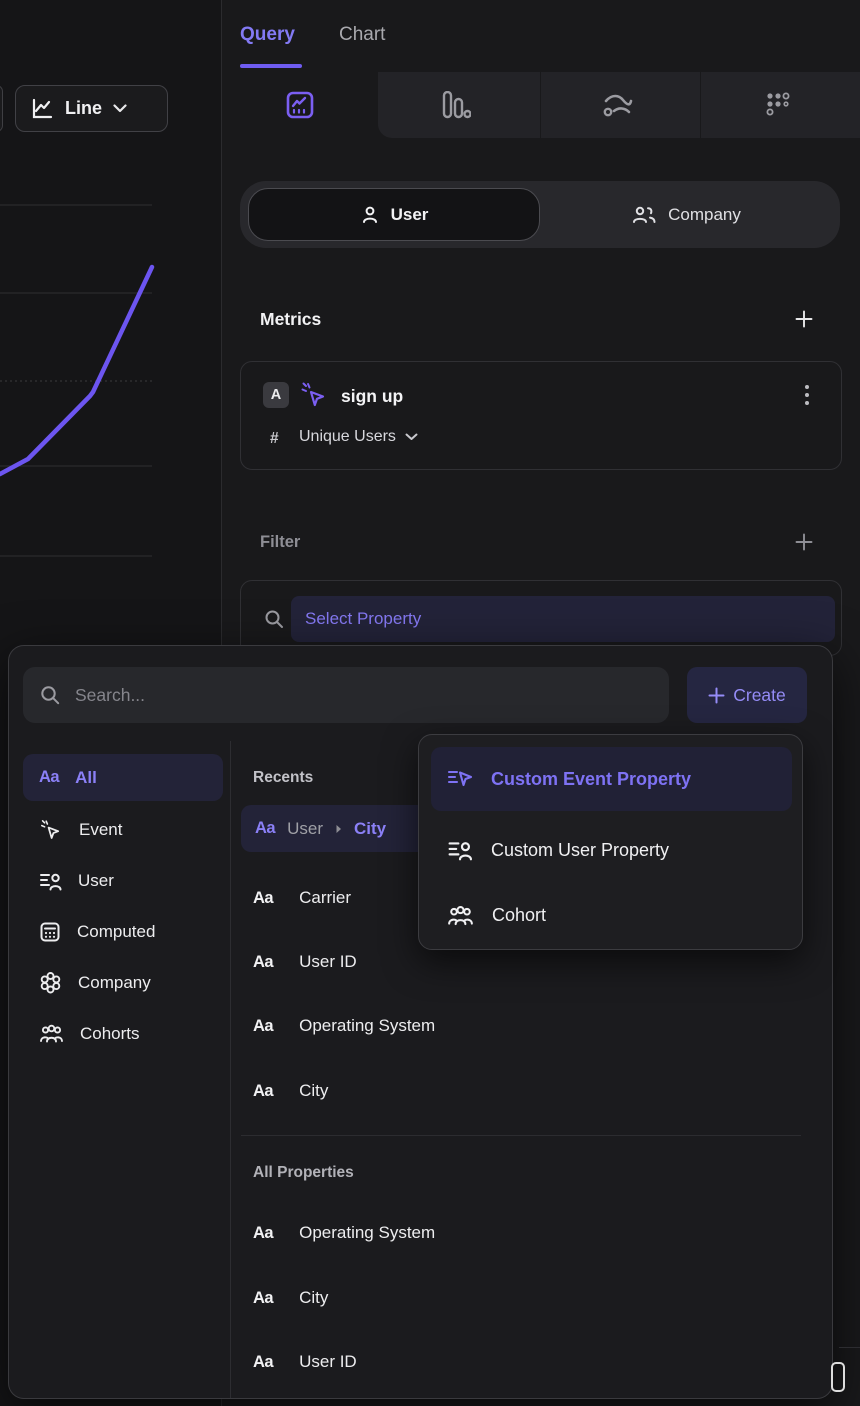 The image size is (860, 1406). What do you see at coordinates (291, 319) in the screenshot?
I see `metrics-section-title: Metrics` at bounding box center [291, 319].